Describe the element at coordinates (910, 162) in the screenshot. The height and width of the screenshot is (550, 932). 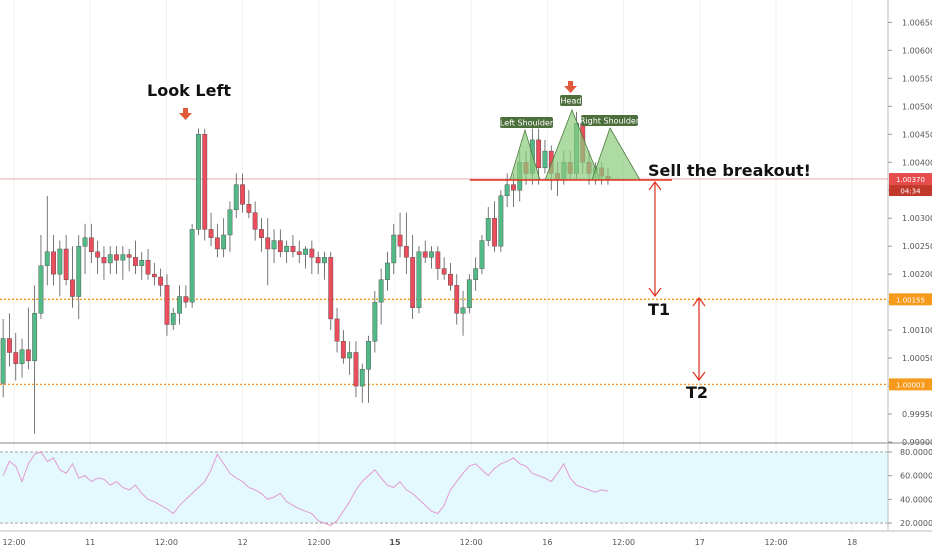
I see `price-tick: 1.00400` at that location.